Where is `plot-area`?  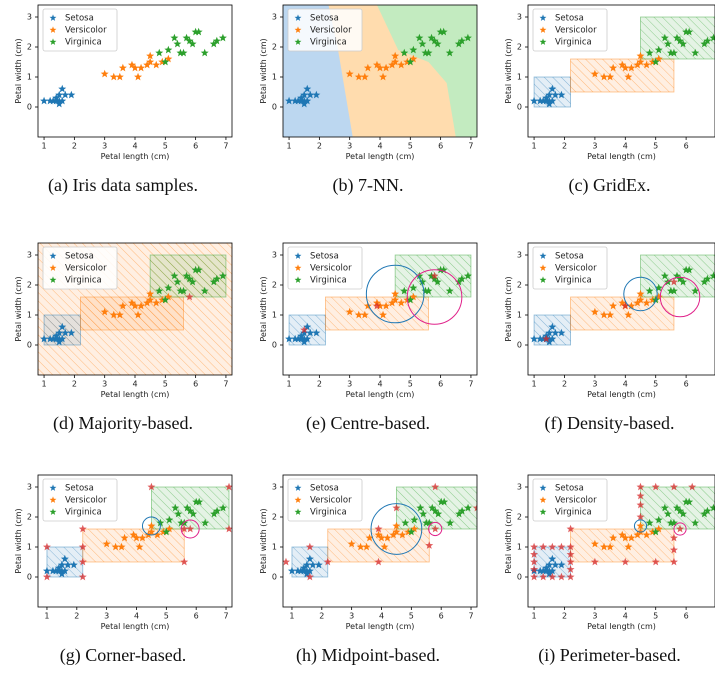 plot-area is located at coordinates (380, 531).